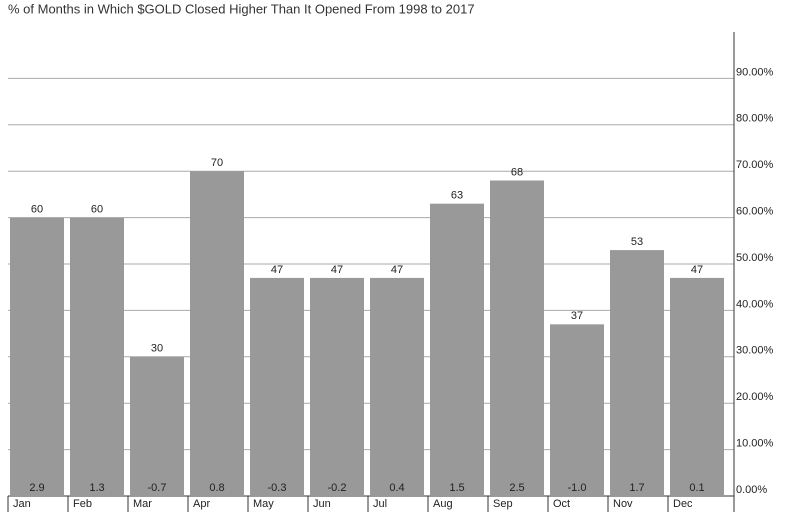 The image size is (797, 512). What do you see at coordinates (503, 504) in the screenshot?
I see `x-tick-label: Sep` at bounding box center [503, 504].